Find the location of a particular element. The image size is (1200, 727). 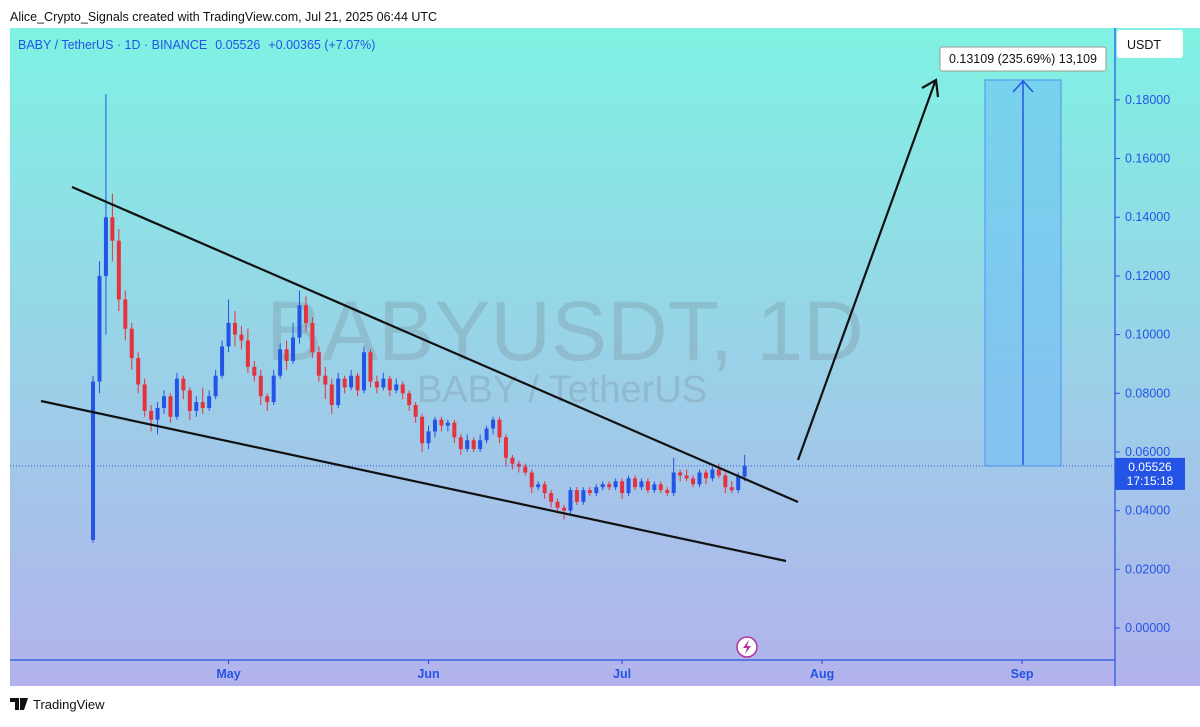

watermark-sub: BABY / TetherUS is located at coordinates (562, 390).